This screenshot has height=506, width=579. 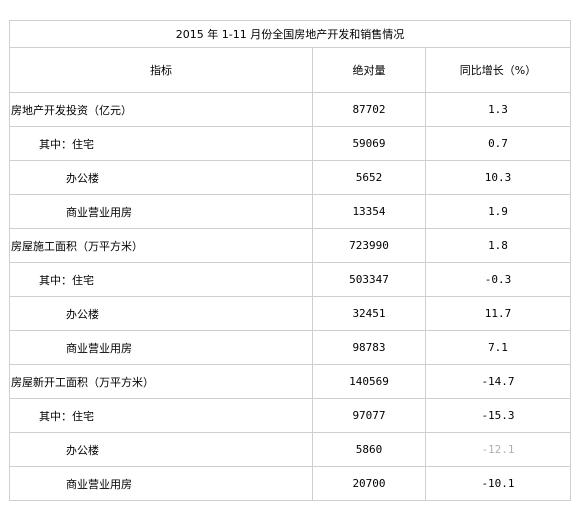 I want to click on row-growth: 11.7, so click(x=498, y=313).